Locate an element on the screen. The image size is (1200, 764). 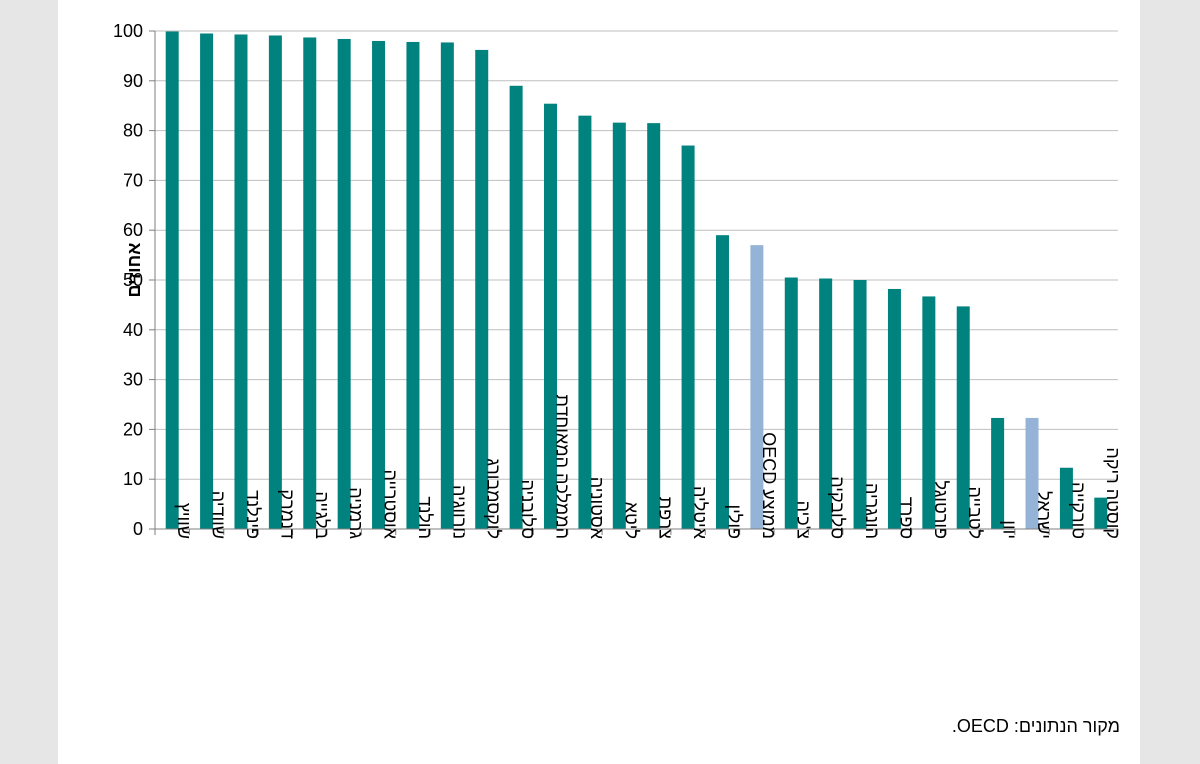
x-tick-label: לוקסמבורג is located at coordinates (494, 498).